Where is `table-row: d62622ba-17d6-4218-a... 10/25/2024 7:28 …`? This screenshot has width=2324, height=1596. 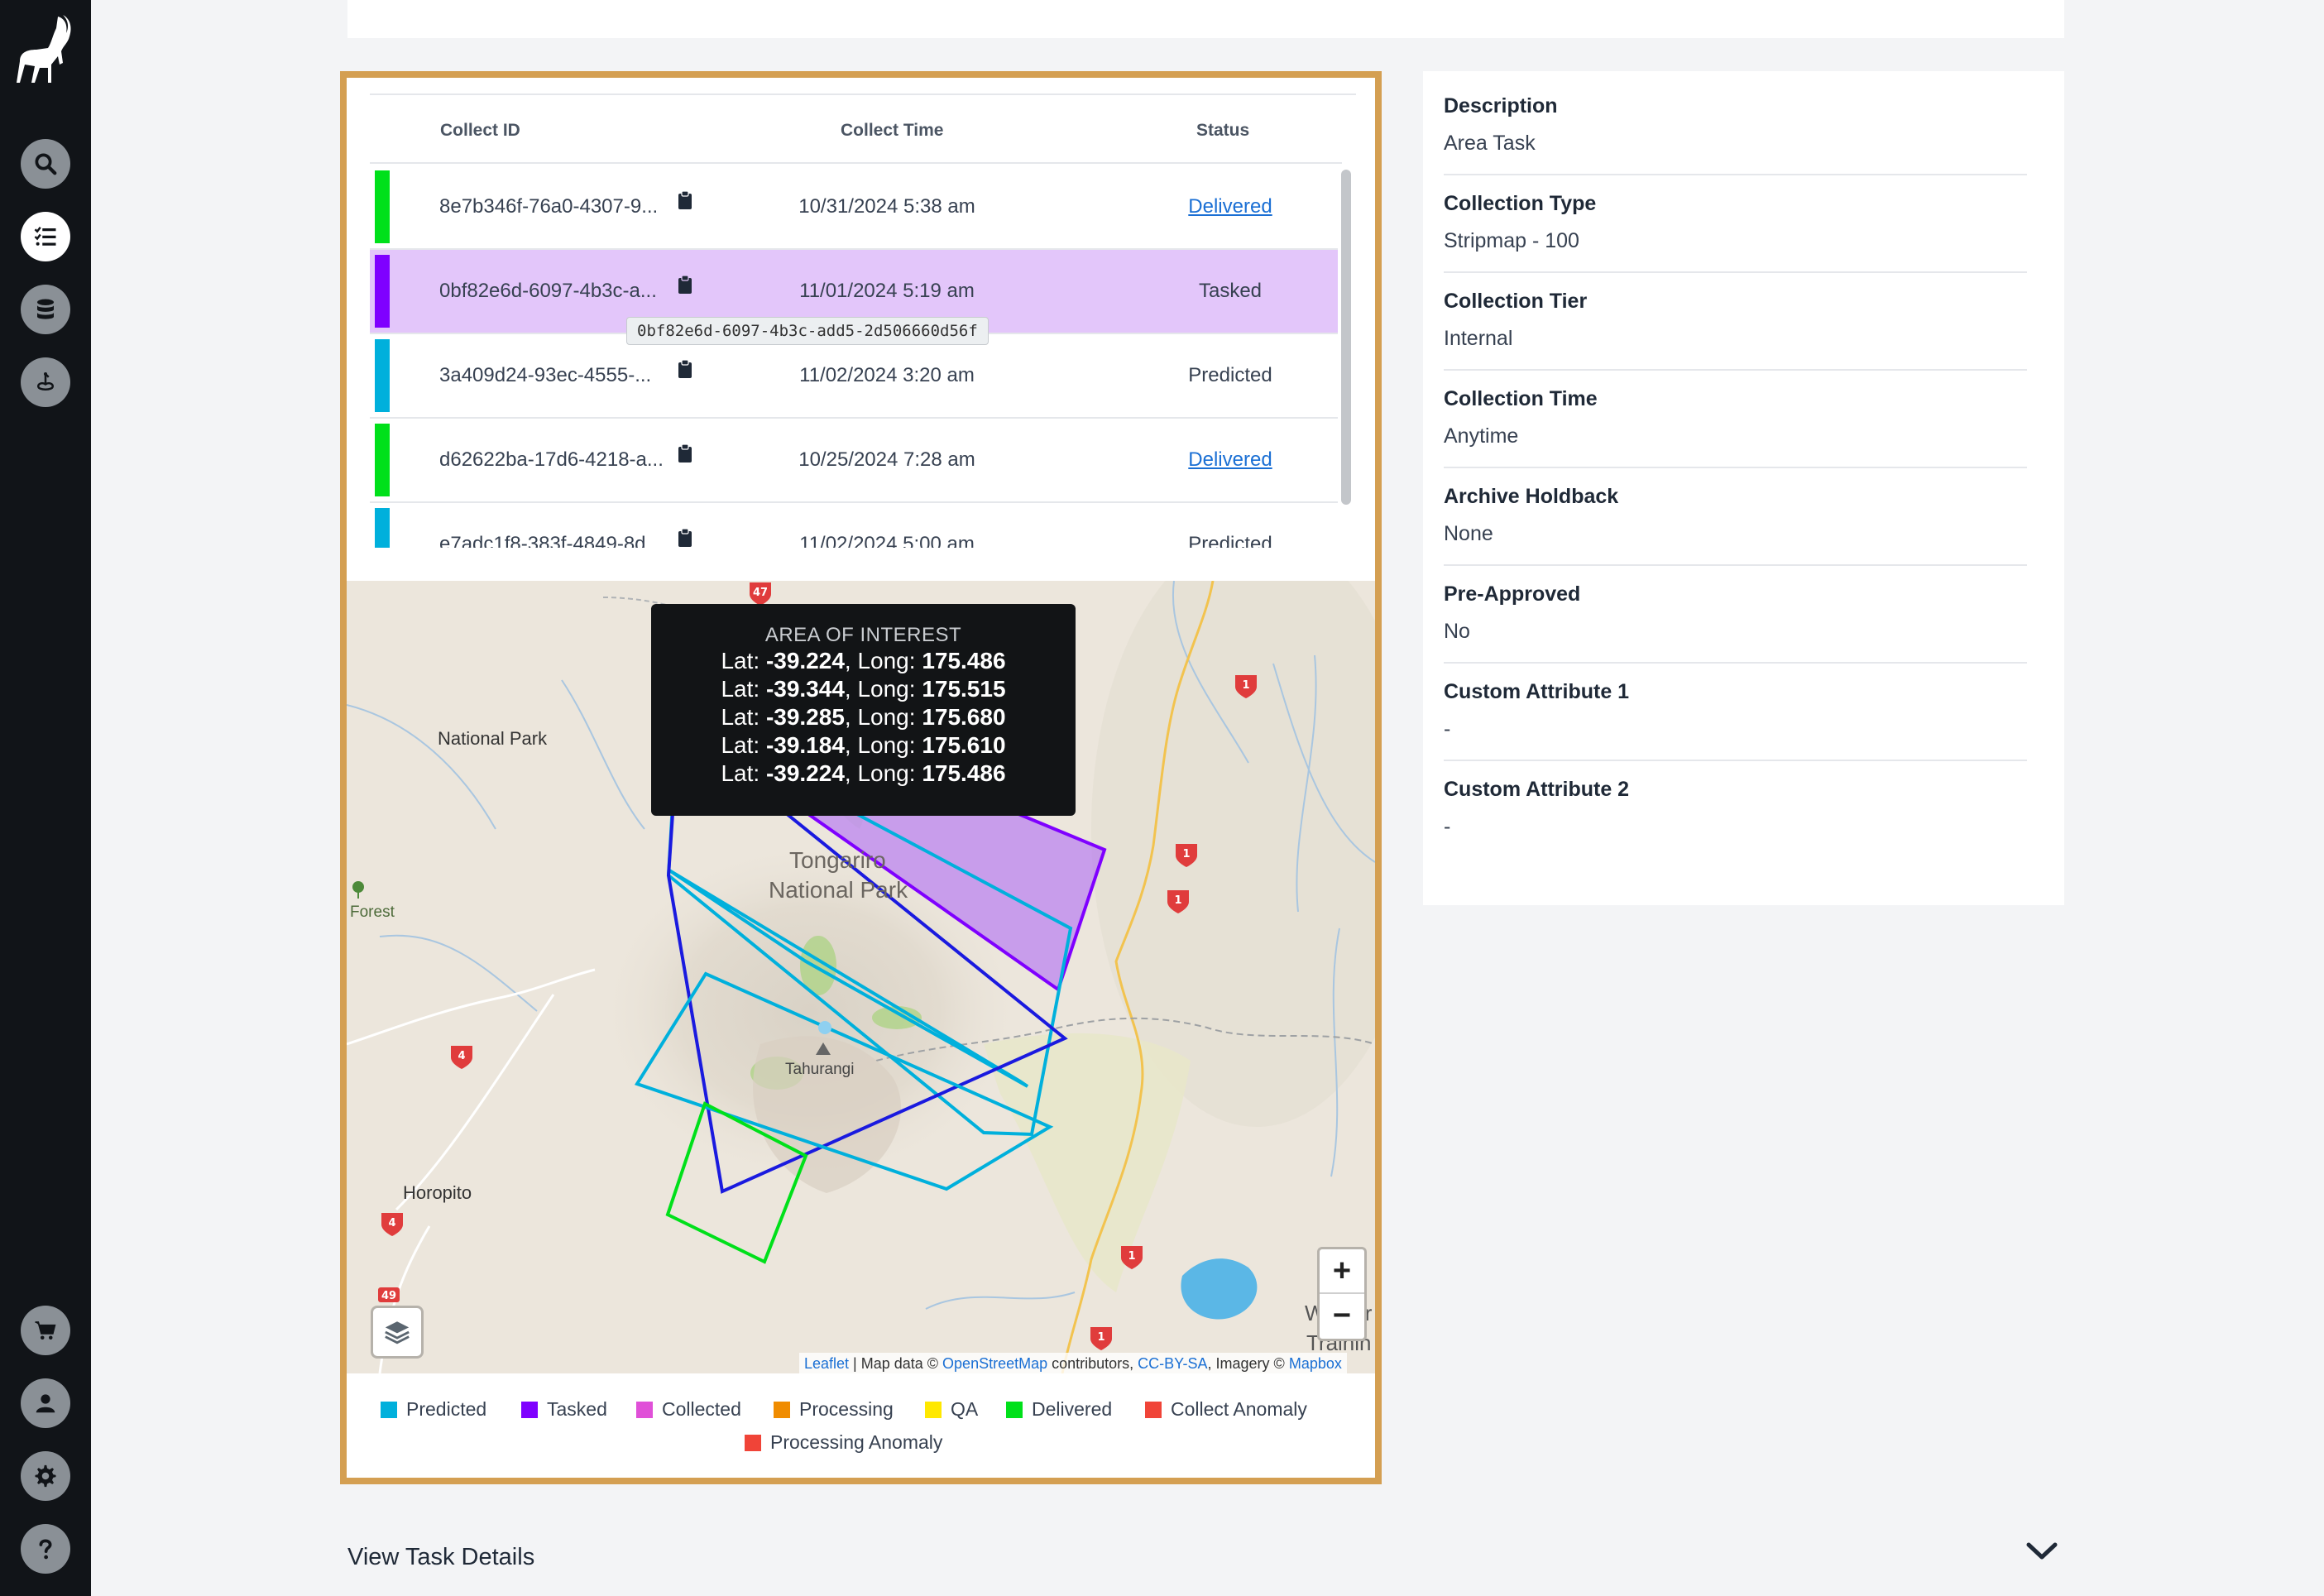 table-row: d62622ba-17d6-4218-a... 10/25/2024 7:28 … is located at coordinates (854, 461).